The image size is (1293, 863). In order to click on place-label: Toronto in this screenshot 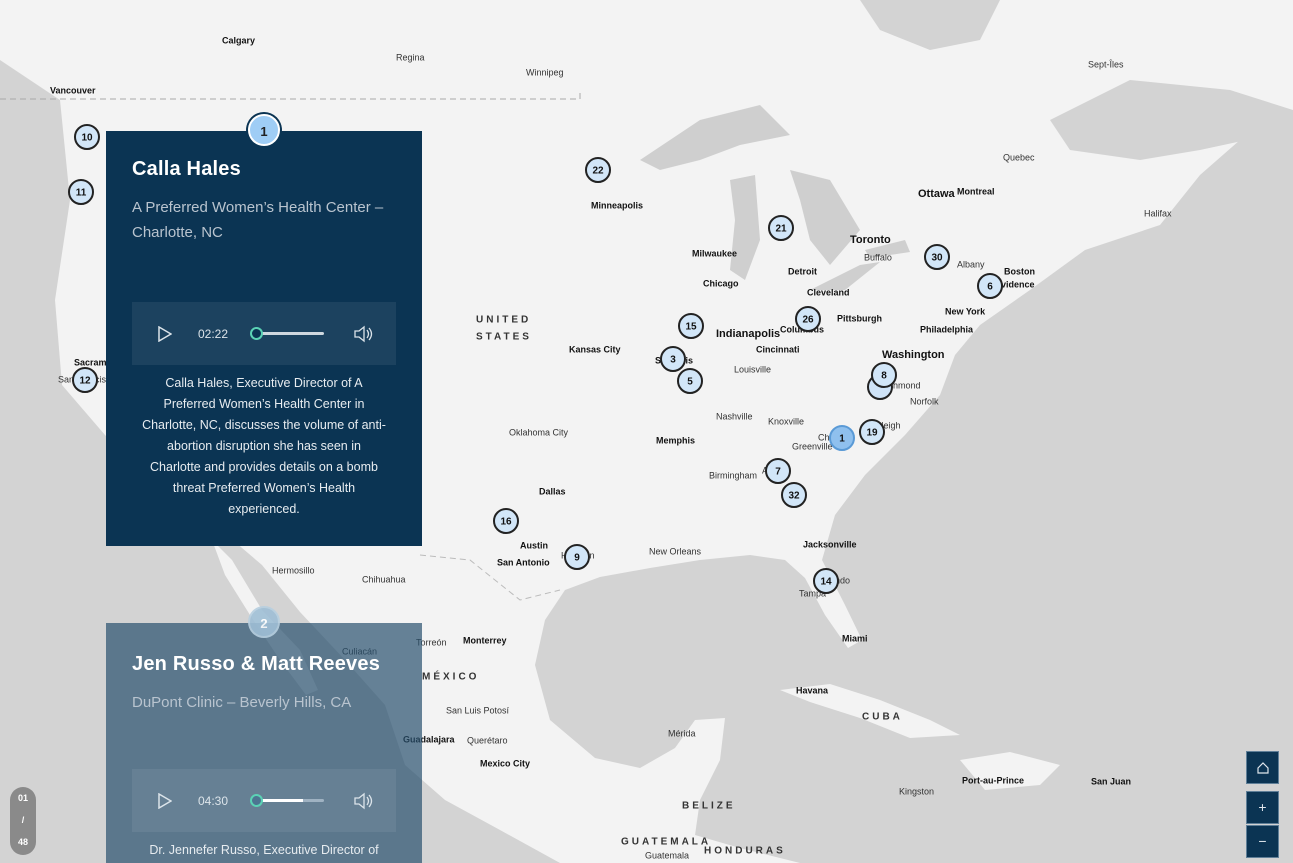, I will do `click(870, 240)`.